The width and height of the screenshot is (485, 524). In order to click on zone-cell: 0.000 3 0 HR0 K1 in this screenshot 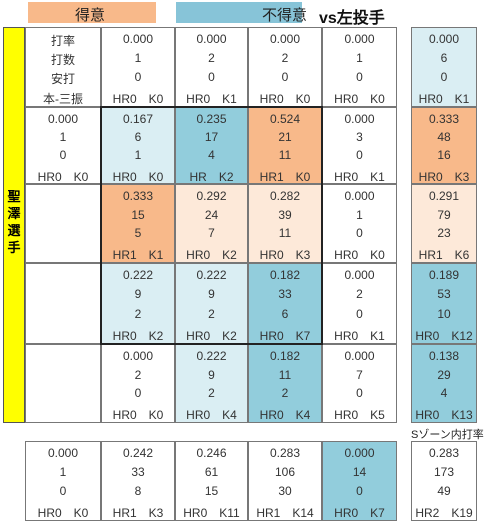, I will do `click(359, 145)`.